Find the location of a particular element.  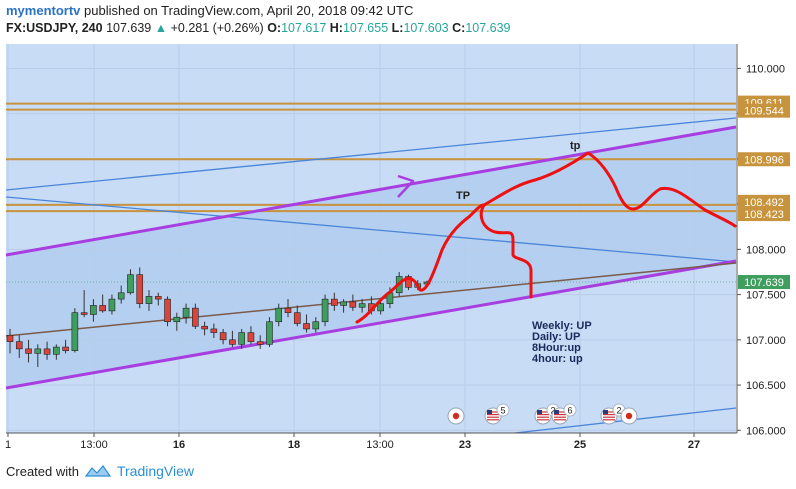

level-price-label: 108.423 is located at coordinates (764, 215).